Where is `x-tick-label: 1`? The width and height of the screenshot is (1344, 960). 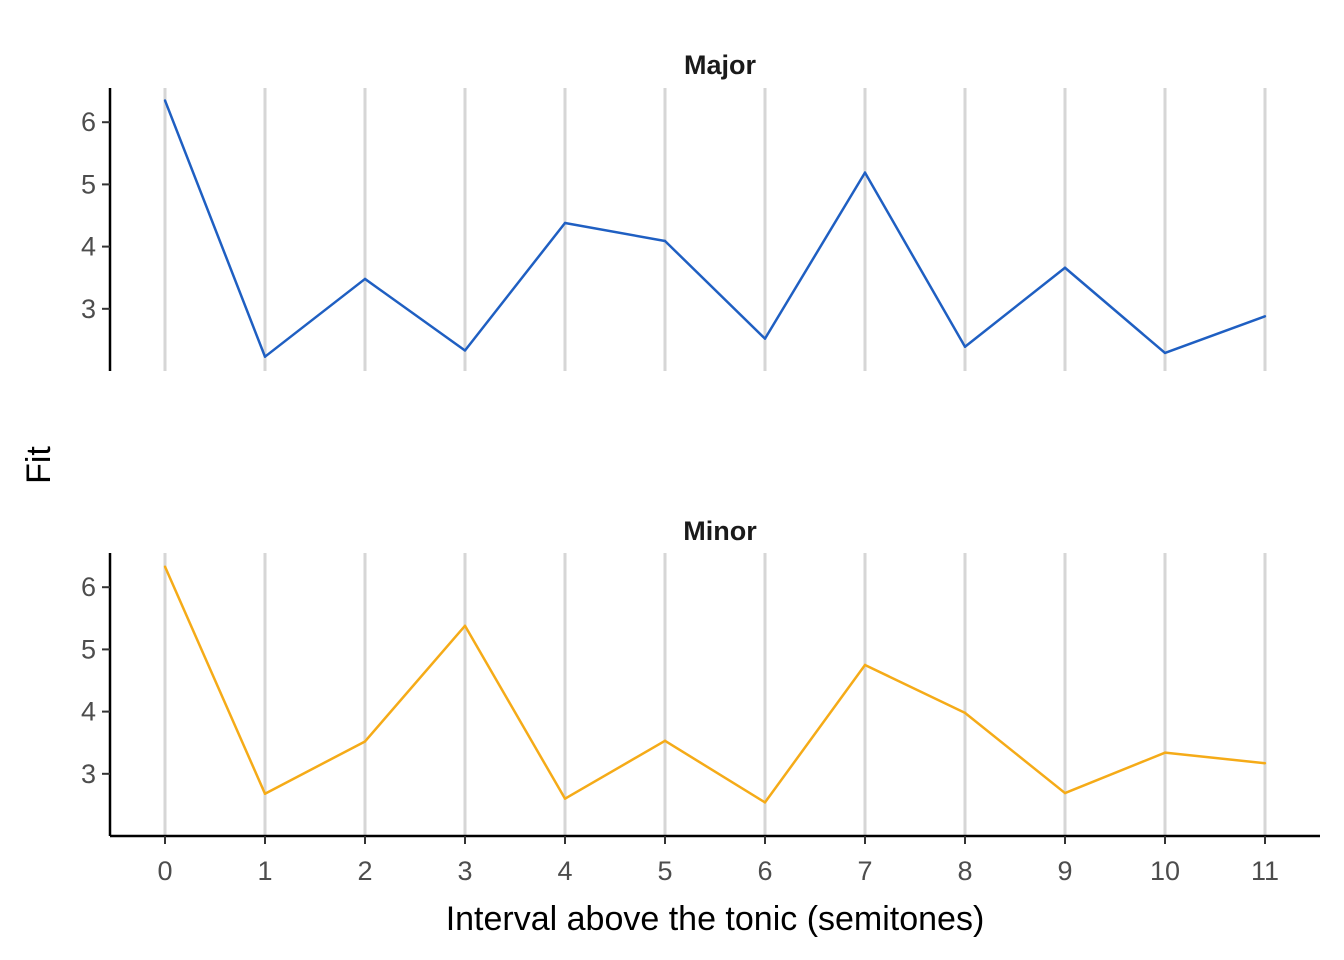
x-tick-label: 1 is located at coordinates (264, 871).